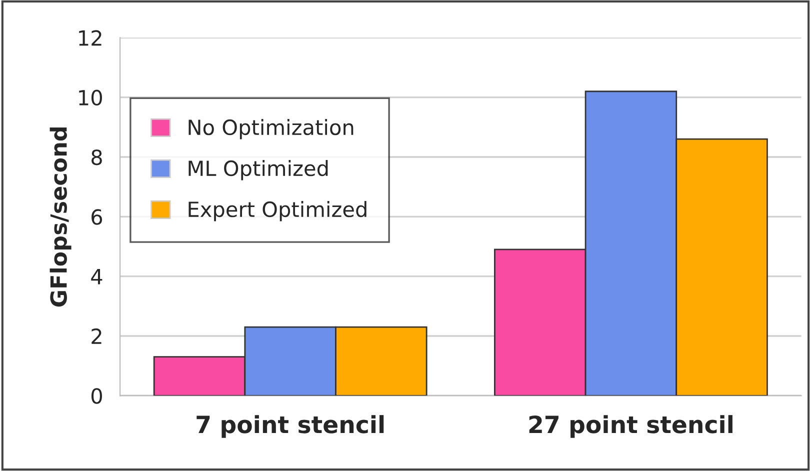  What do you see at coordinates (96, 276) in the screenshot?
I see `y-tick-label: 4` at bounding box center [96, 276].